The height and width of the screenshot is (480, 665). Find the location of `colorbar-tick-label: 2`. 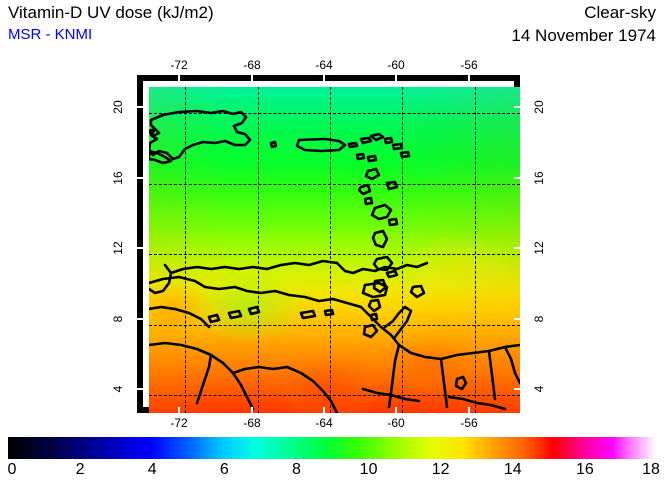

colorbar-tick-label: 2 is located at coordinates (80, 469).